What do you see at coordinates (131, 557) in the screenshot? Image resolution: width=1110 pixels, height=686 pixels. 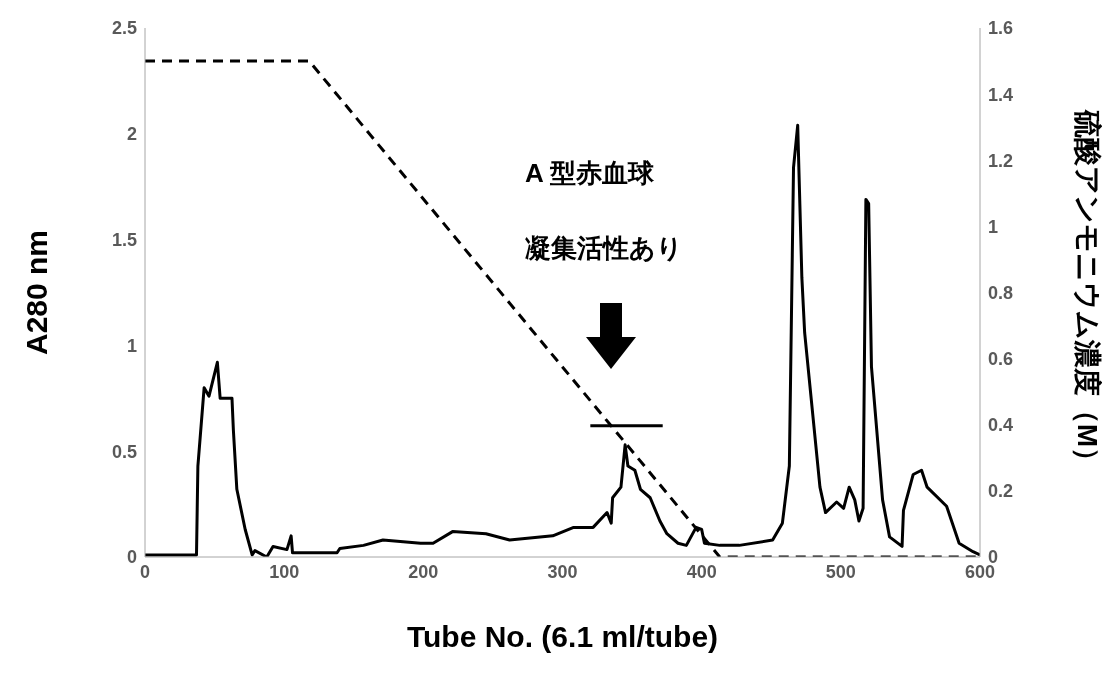 I see `y-tick-label: 0` at bounding box center [131, 557].